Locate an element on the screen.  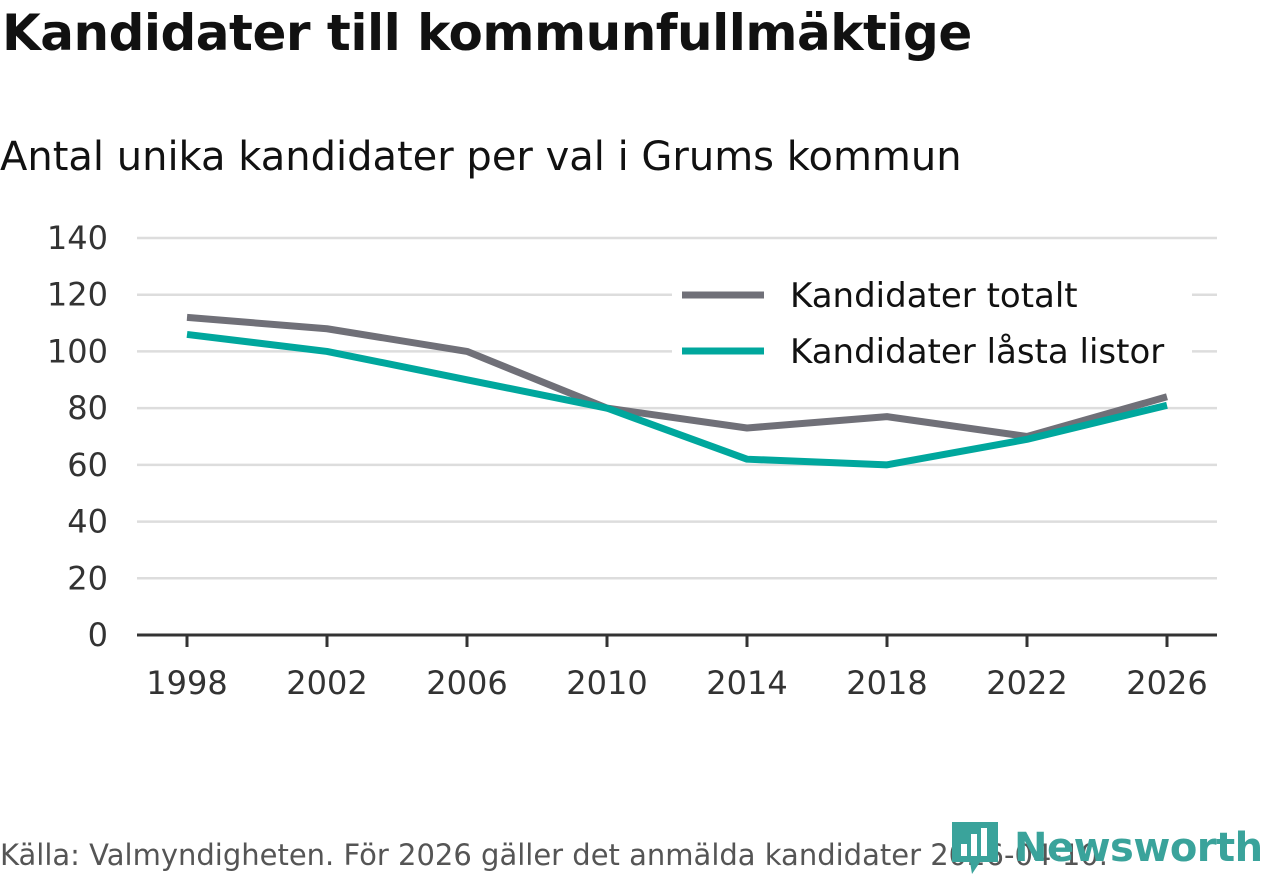
y-tick-label: 40 is located at coordinates (87, 522).